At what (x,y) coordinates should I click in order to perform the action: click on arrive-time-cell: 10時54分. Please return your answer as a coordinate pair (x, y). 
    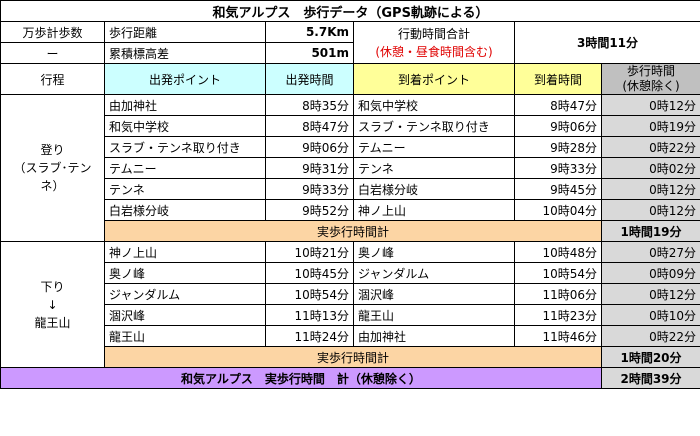
    Looking at the image, I should click on (558, 273).